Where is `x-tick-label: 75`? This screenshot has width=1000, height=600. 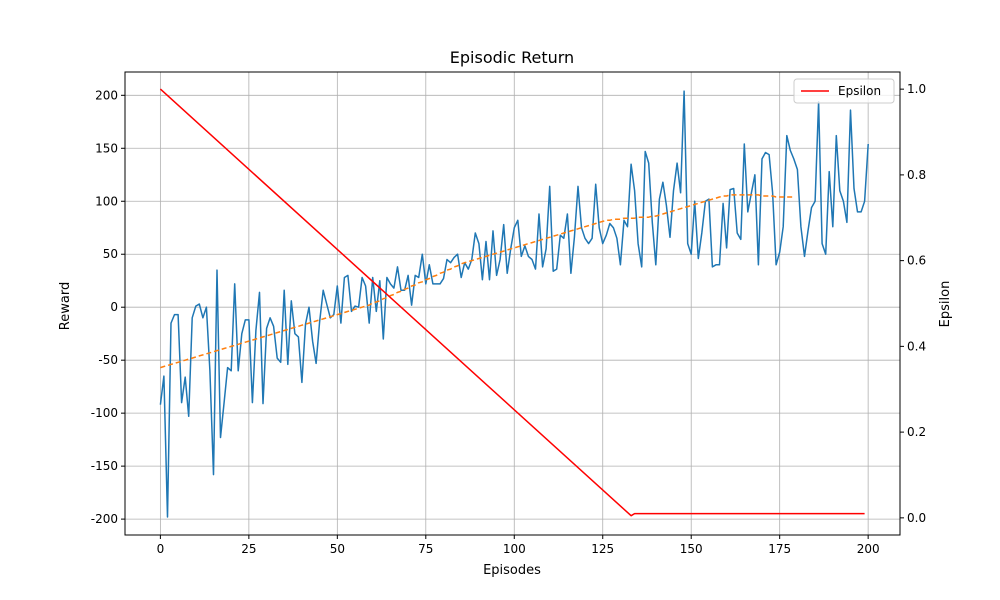
x-tick-label: 75 is located at coordinates (425, 549).